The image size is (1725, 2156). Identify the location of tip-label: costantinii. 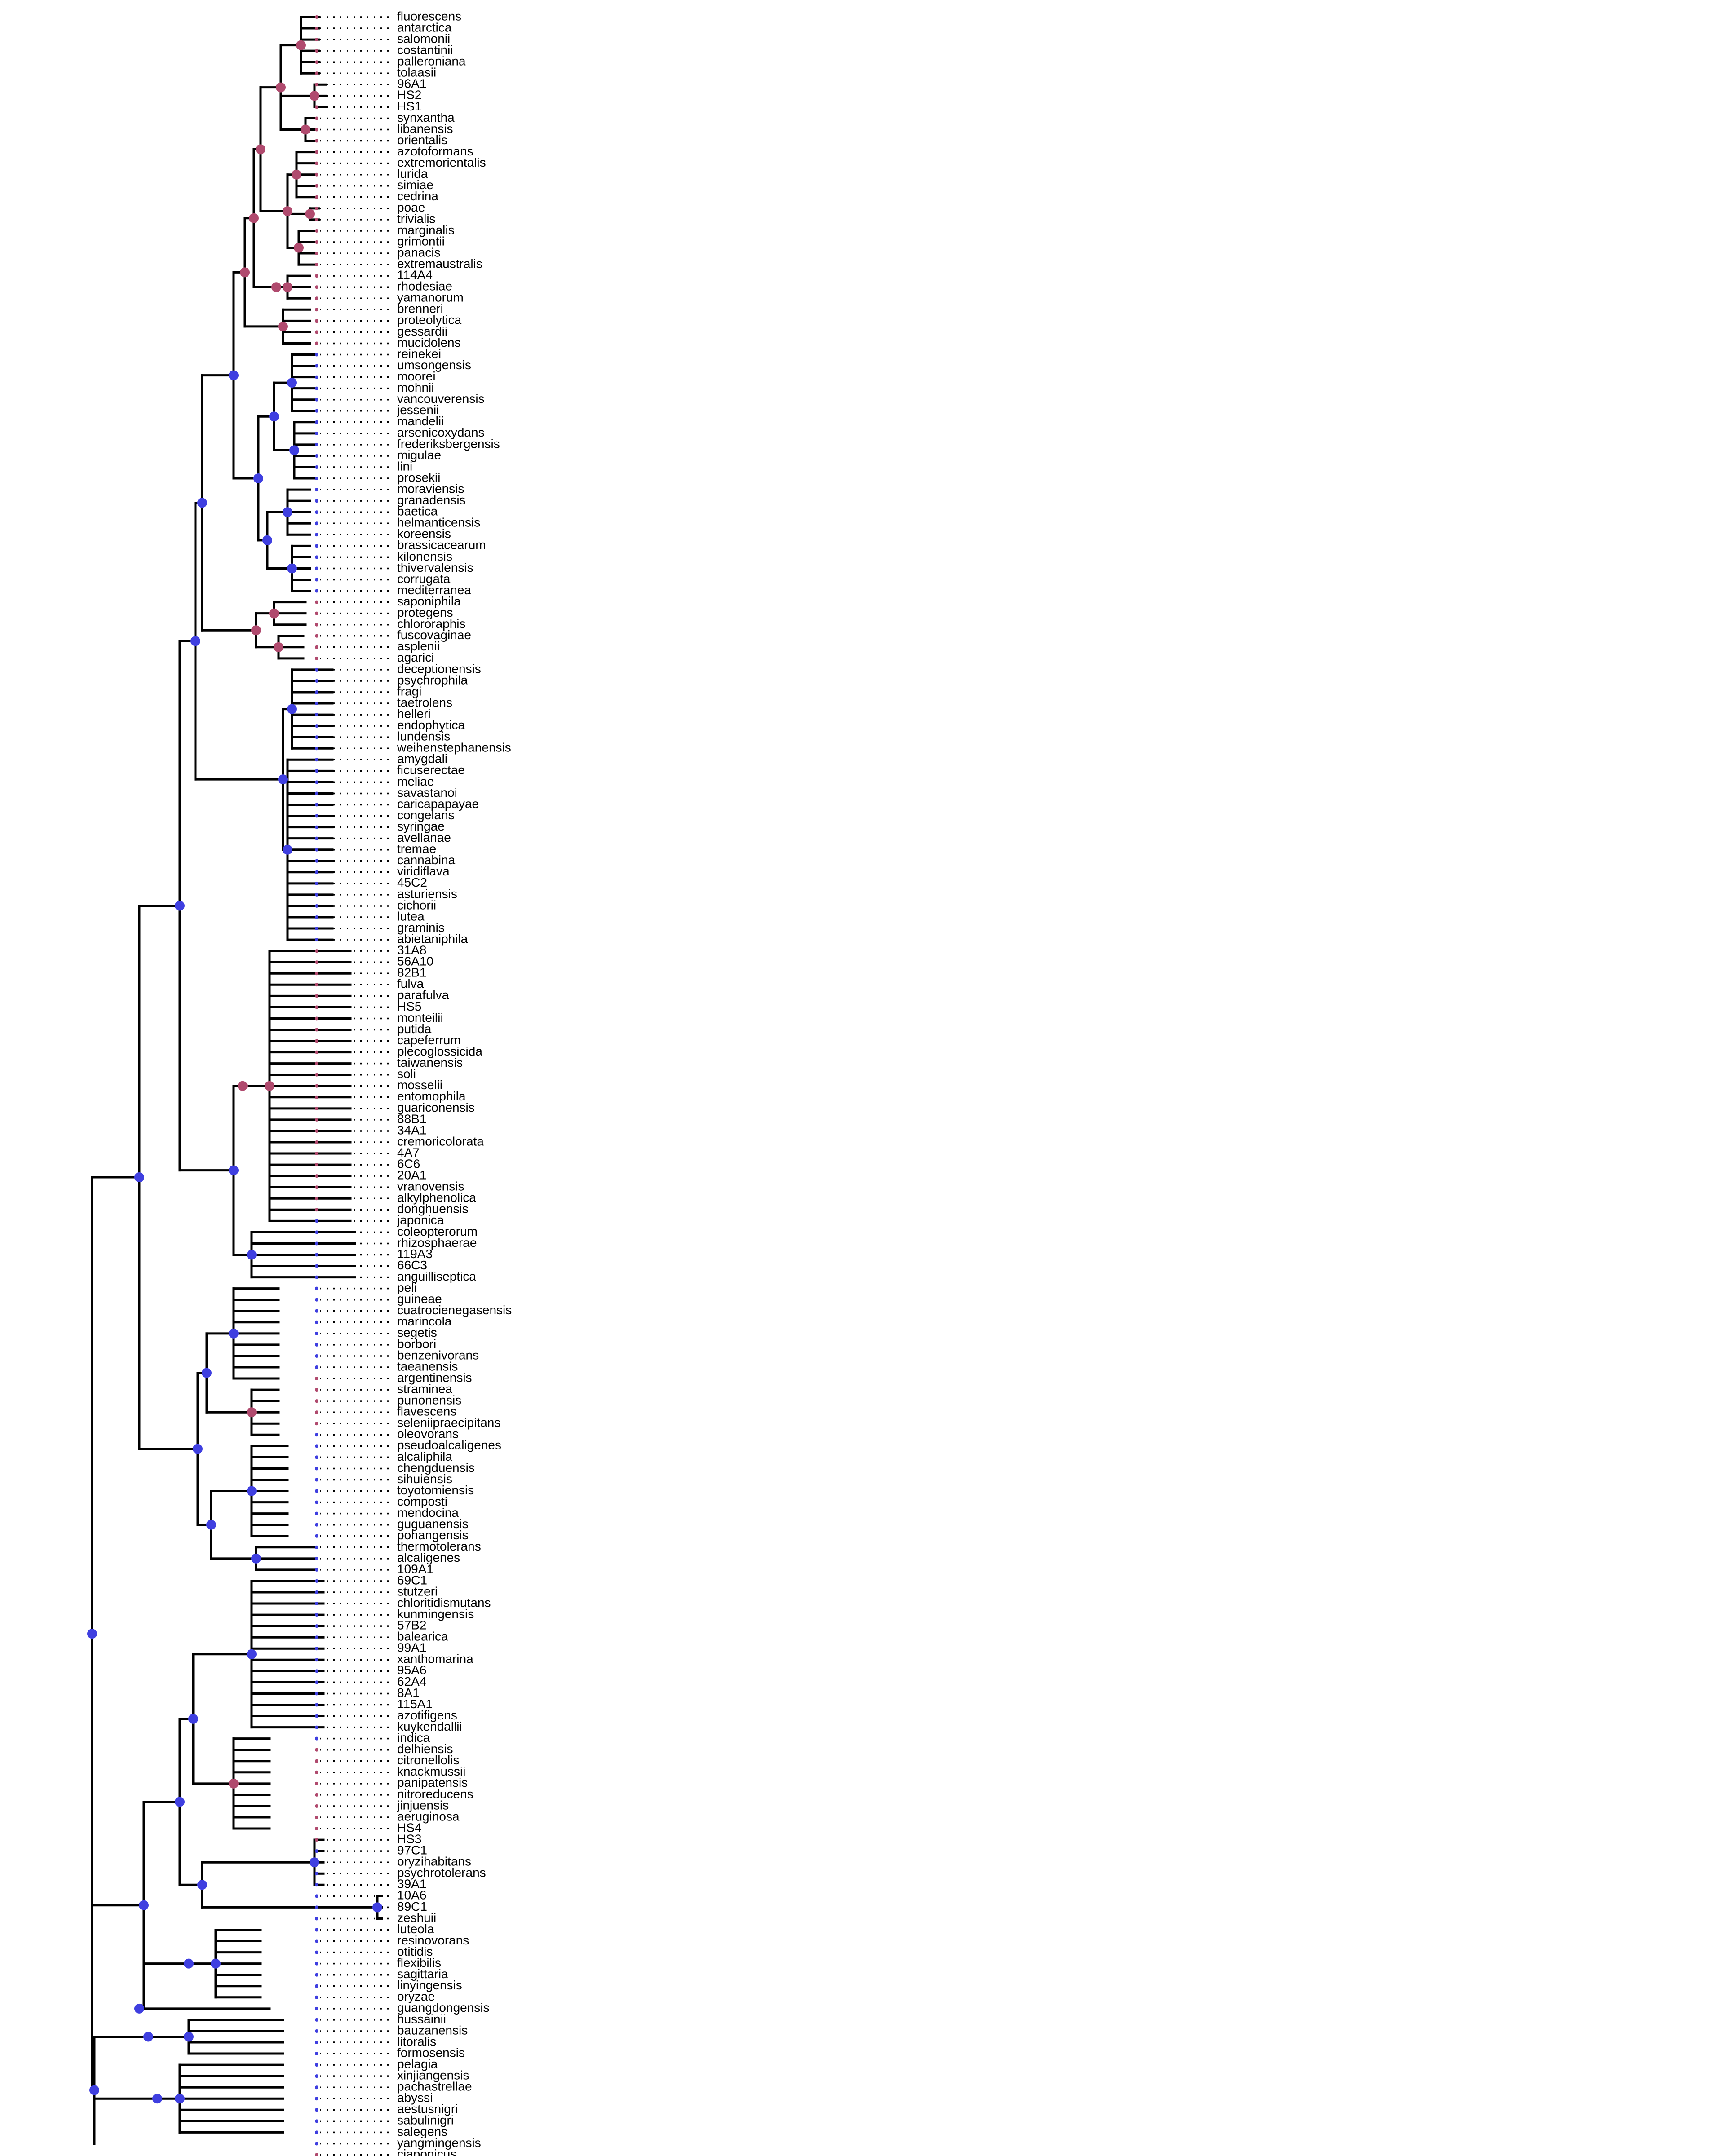
(425, 50).